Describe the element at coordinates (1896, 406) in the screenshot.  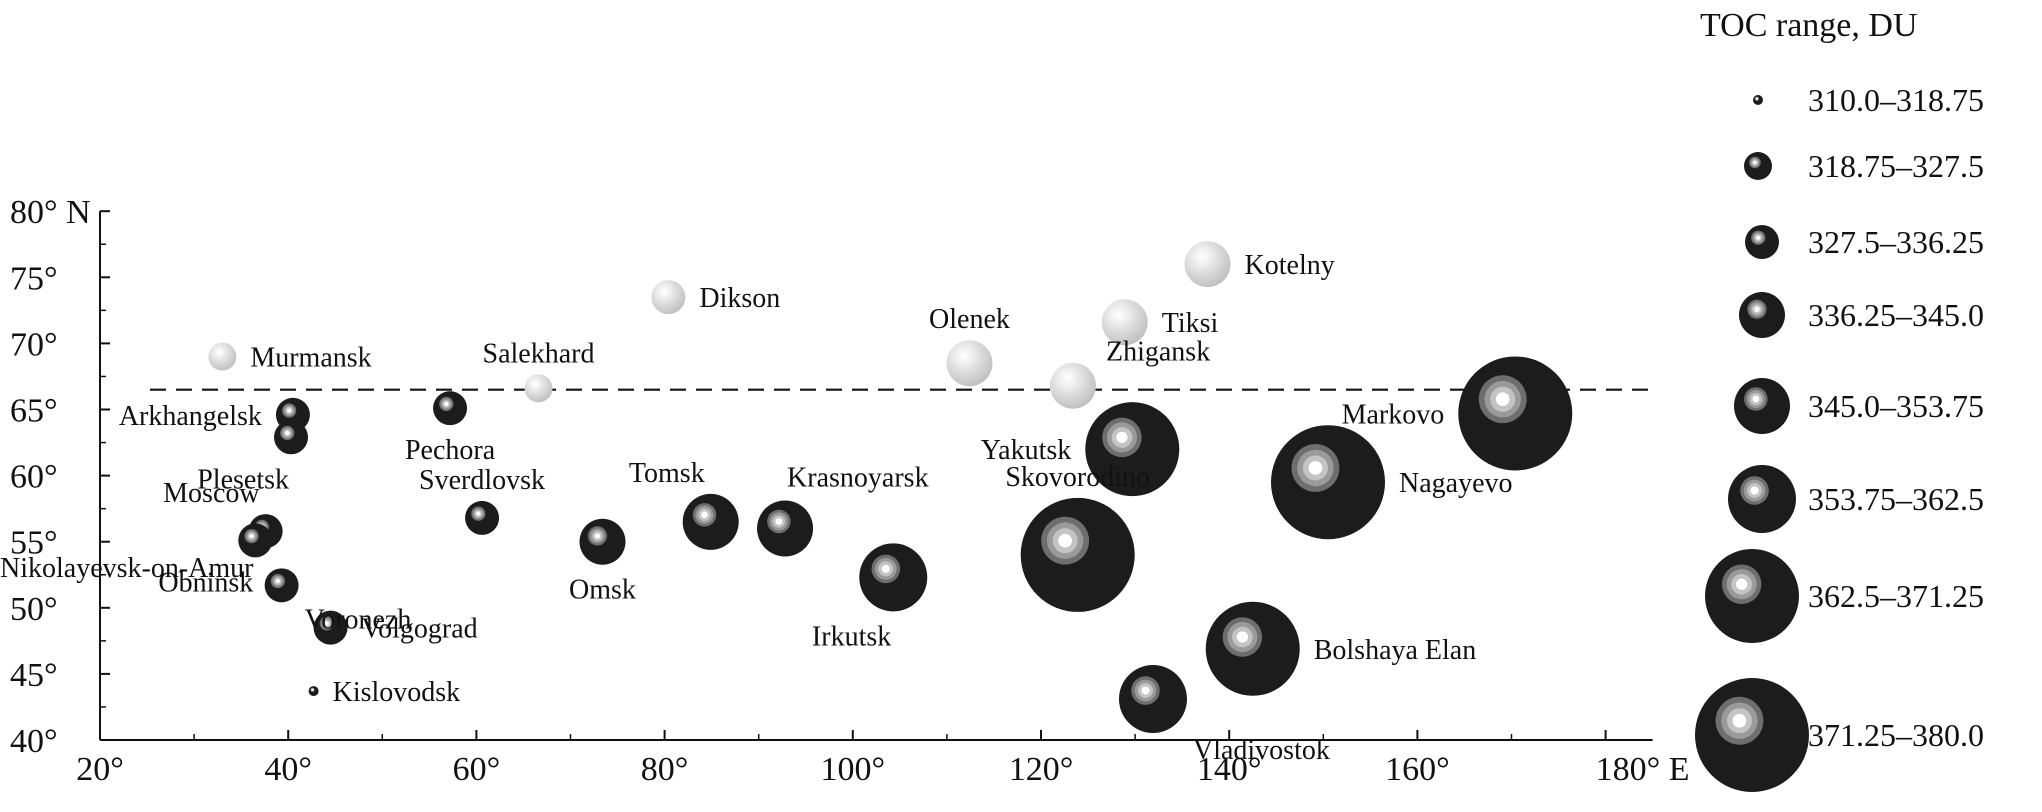
I see `legend-label: 345.0–353.75` at that location.